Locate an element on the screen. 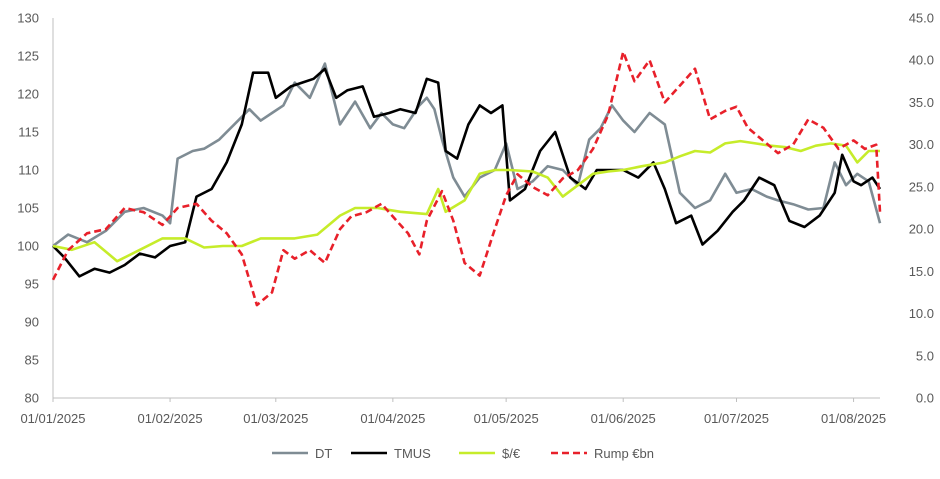 The width and height of the screenshot is (940, 479). y-left-tick-label: 85 is located at coordinates (32, 360).